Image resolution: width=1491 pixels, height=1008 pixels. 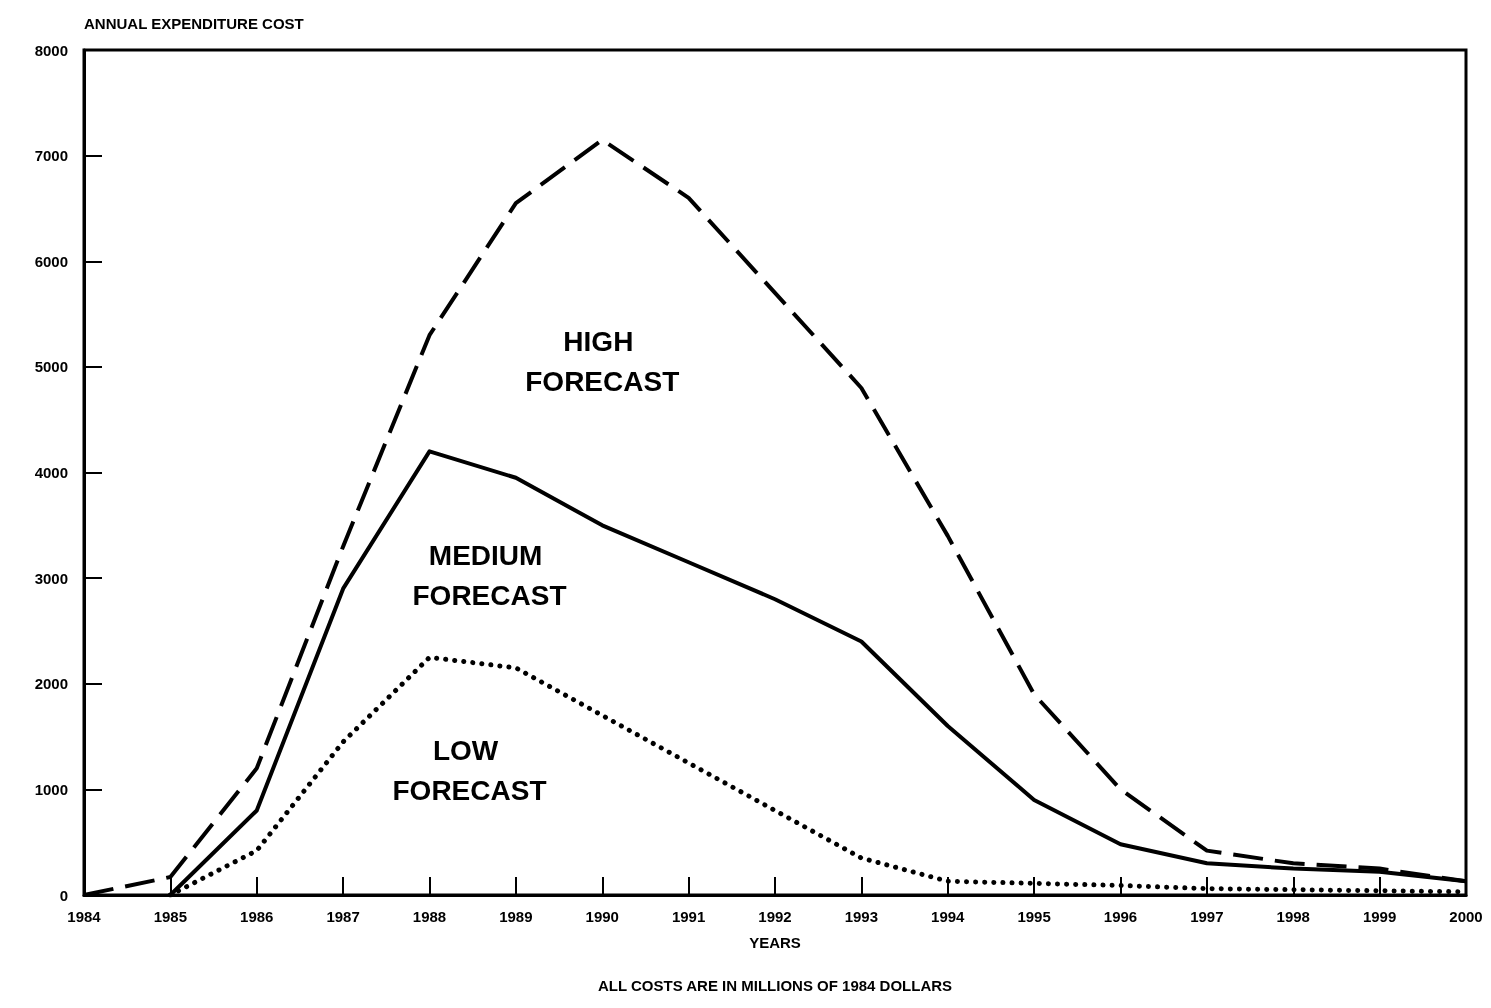 What do you see at coordinates (1034, 916) in the screenshot?
I see `x-tick-label: 1995` at bounding box center [1034, 916].